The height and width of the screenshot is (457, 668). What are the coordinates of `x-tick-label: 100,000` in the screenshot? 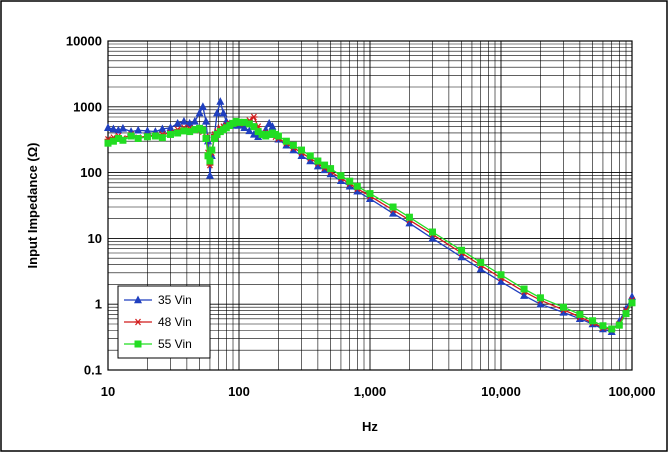 It's located at (632, 391).